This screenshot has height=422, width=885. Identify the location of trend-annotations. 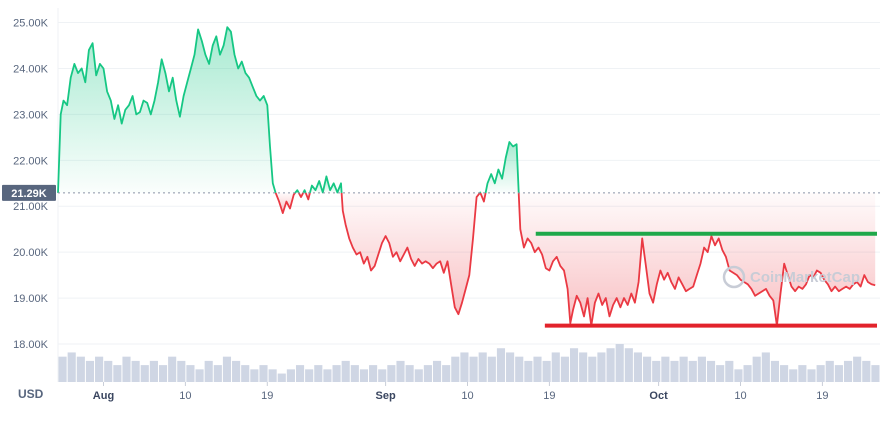
(706, 279).